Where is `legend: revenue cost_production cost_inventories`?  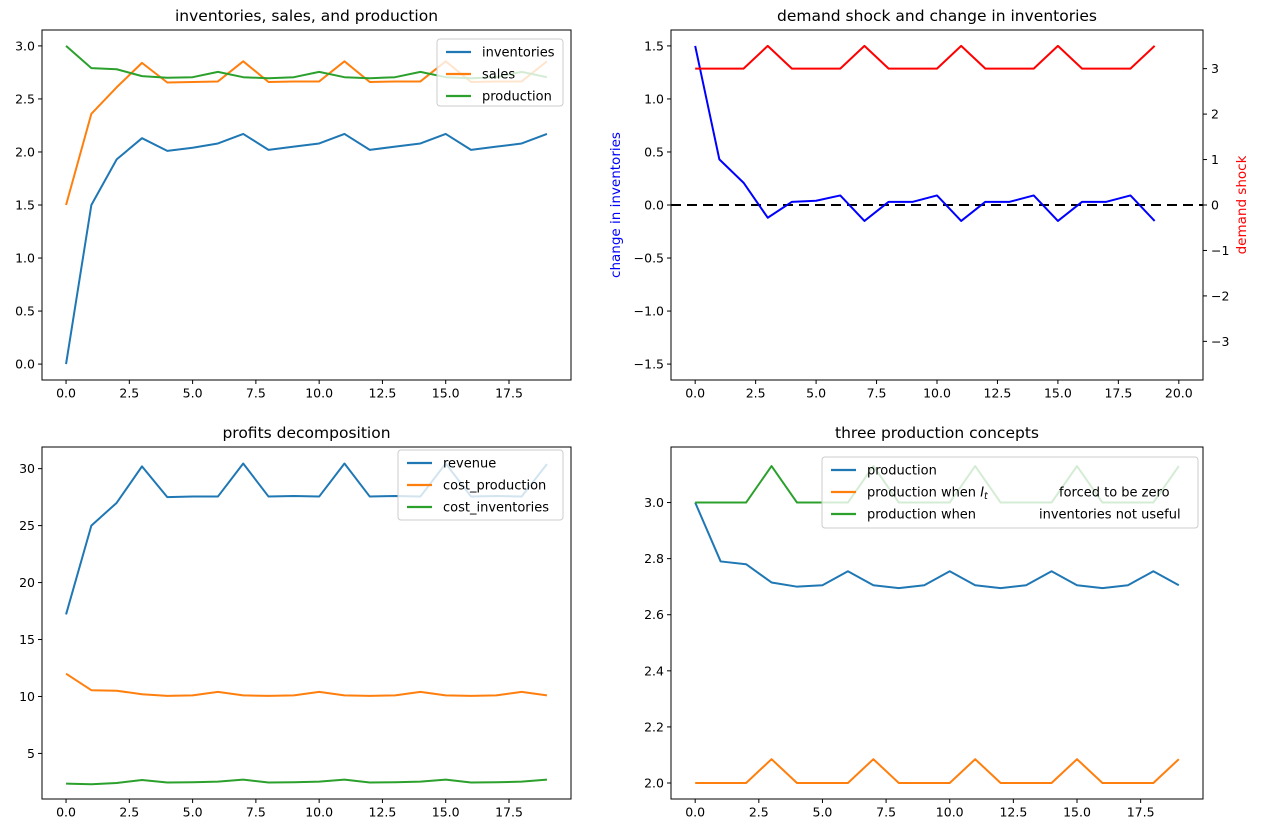
legend: revenue cost_production cost_inventories is located at coordinates (480, 485).